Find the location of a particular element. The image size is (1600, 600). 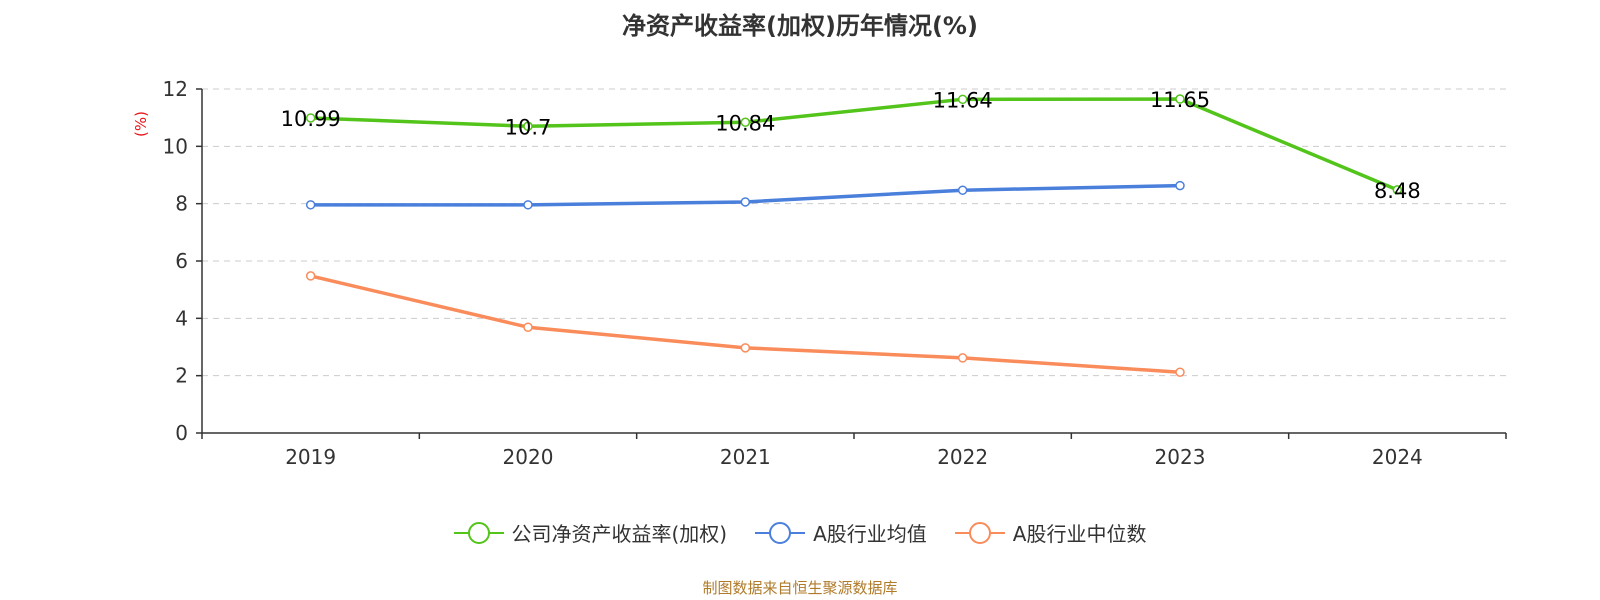

legend-item: A股行业均值 is located at coordinates (841, 532).